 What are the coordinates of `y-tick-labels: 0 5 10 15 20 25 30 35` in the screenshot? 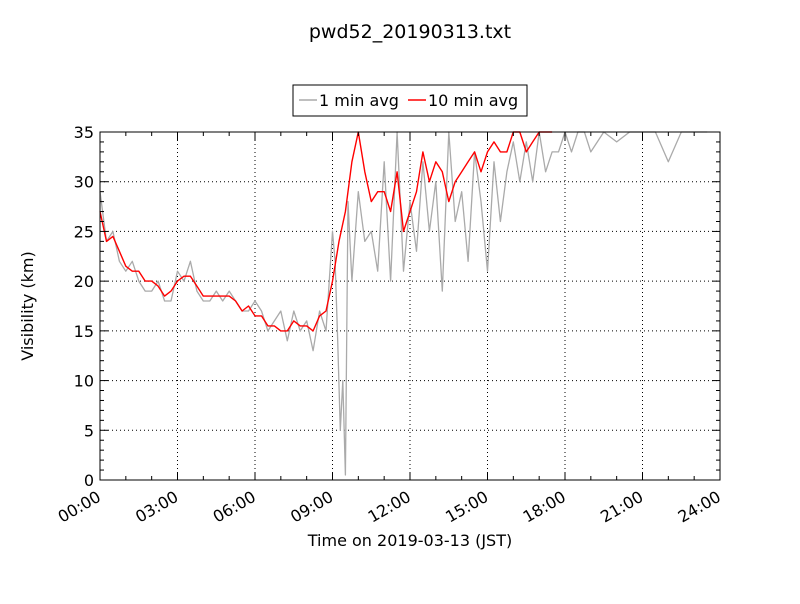 It's located at (84, 306).